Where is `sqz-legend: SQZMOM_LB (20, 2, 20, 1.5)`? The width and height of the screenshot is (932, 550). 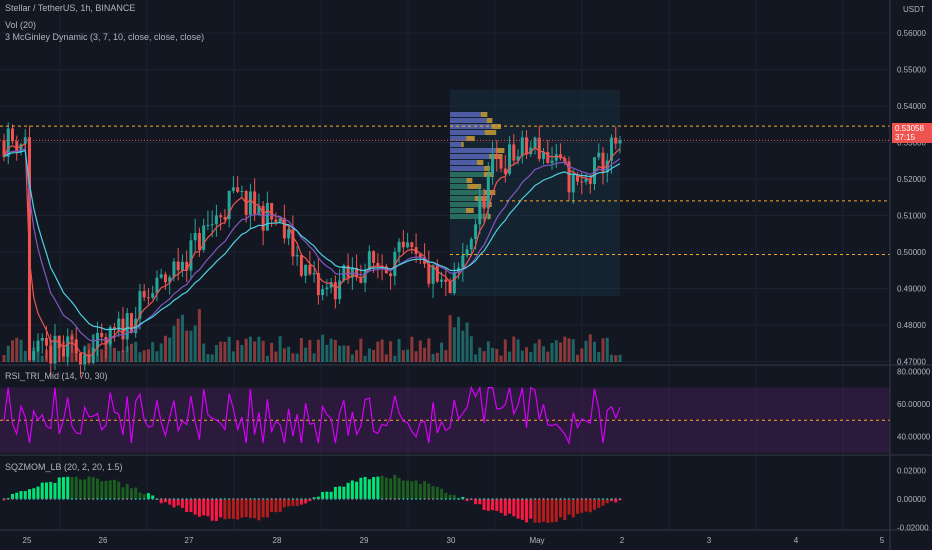 sqz-legend: SQZMOM_LB (20, 2, 20, 1.5) is located at coordinates (64, 467).